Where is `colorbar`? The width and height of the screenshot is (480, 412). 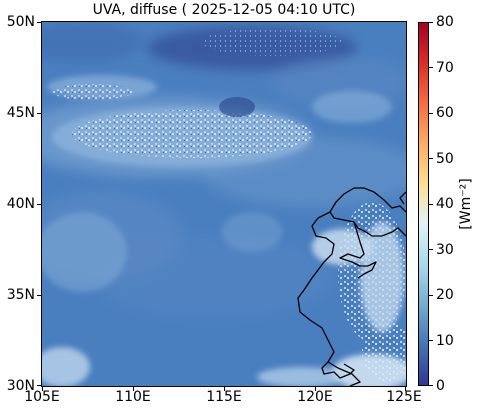 colorbar is located at coordinates (423, 204).